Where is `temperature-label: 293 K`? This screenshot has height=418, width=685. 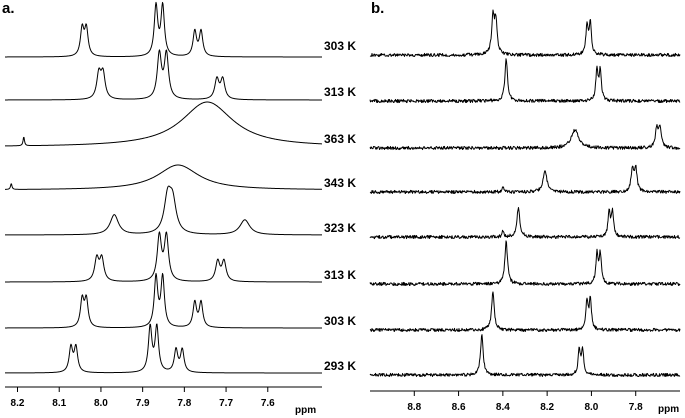
temperature-label: 293 K is located at coordinates (340, 366).